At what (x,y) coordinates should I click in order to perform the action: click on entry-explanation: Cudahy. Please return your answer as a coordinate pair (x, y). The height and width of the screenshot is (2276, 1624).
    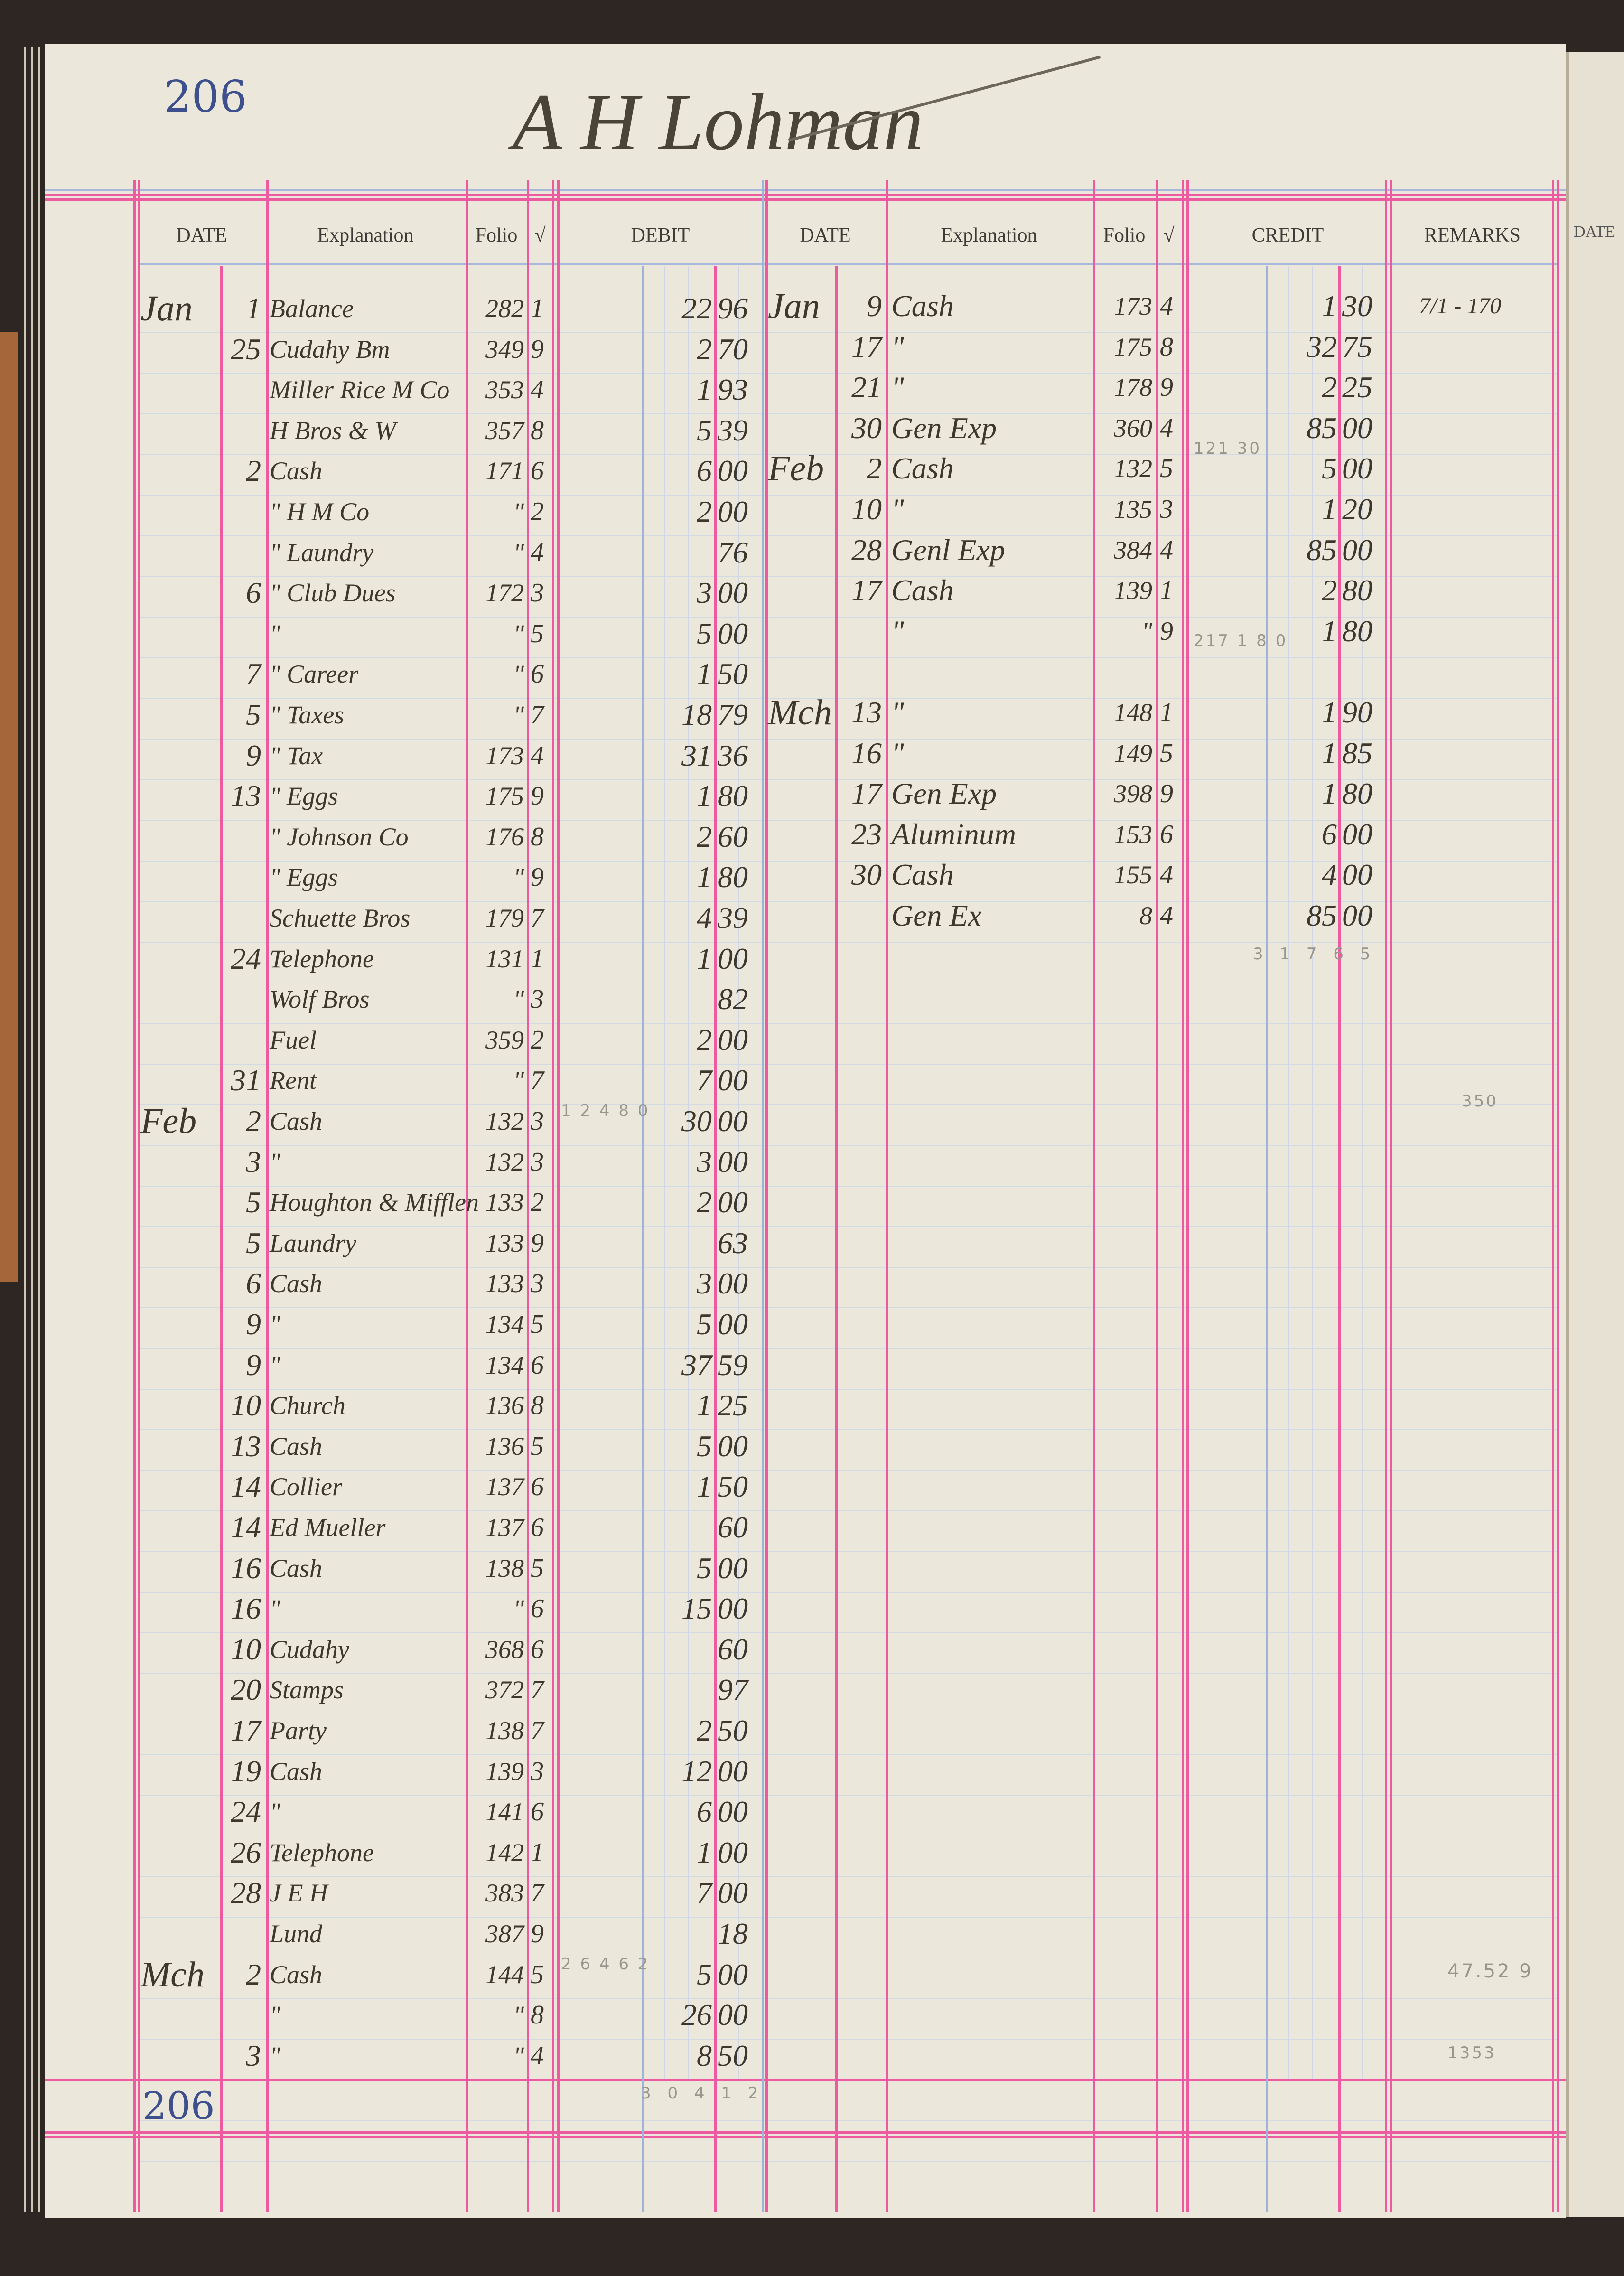
    Looking at the image, I should click on (310, 1649).